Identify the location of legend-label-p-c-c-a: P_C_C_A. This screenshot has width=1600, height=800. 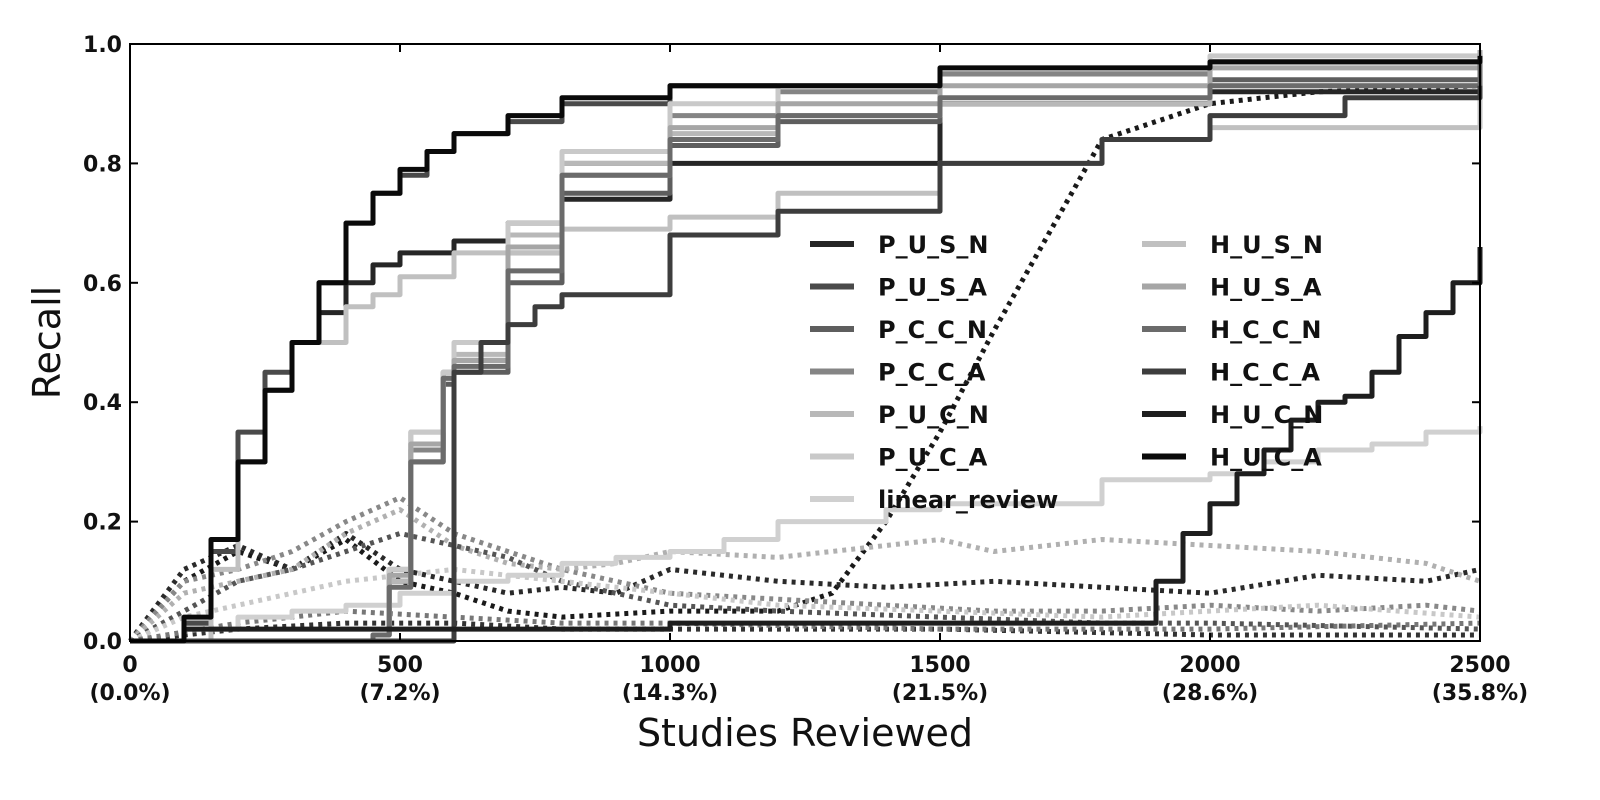
(932, 373).